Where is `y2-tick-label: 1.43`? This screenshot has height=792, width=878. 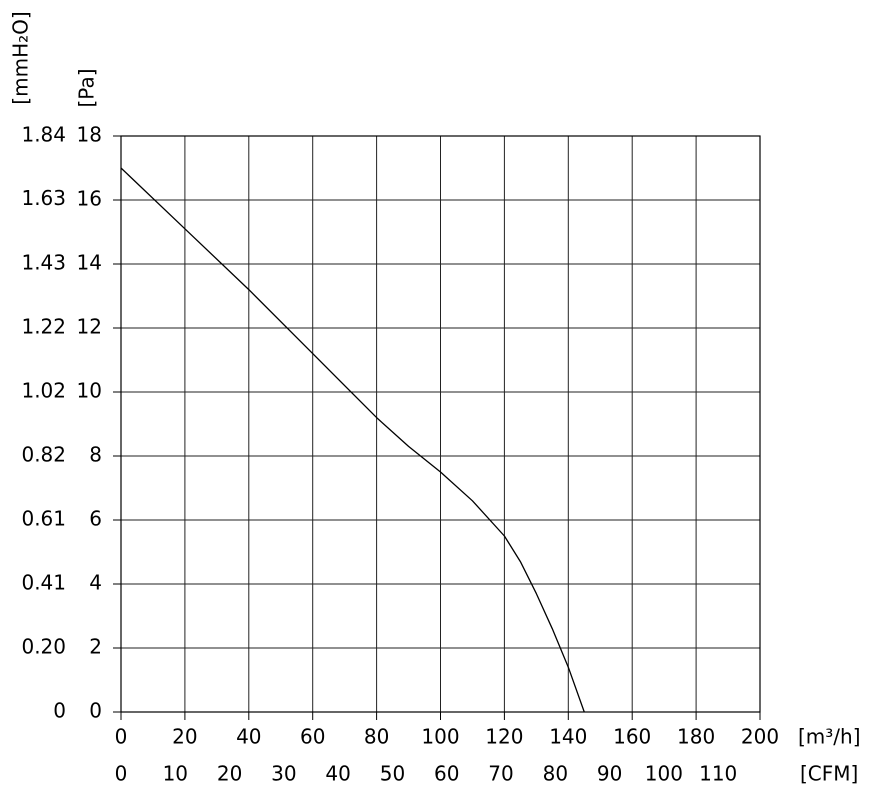
y2-tick-label: 1.43 is located at coordinates (43, 262).